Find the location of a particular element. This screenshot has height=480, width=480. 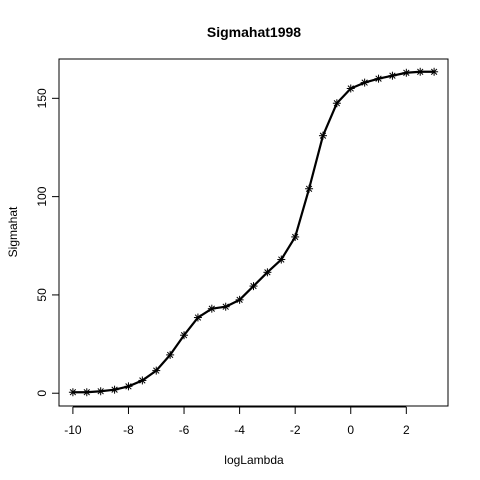

y-tick-label: 150 is located at coordinates (42, 98).